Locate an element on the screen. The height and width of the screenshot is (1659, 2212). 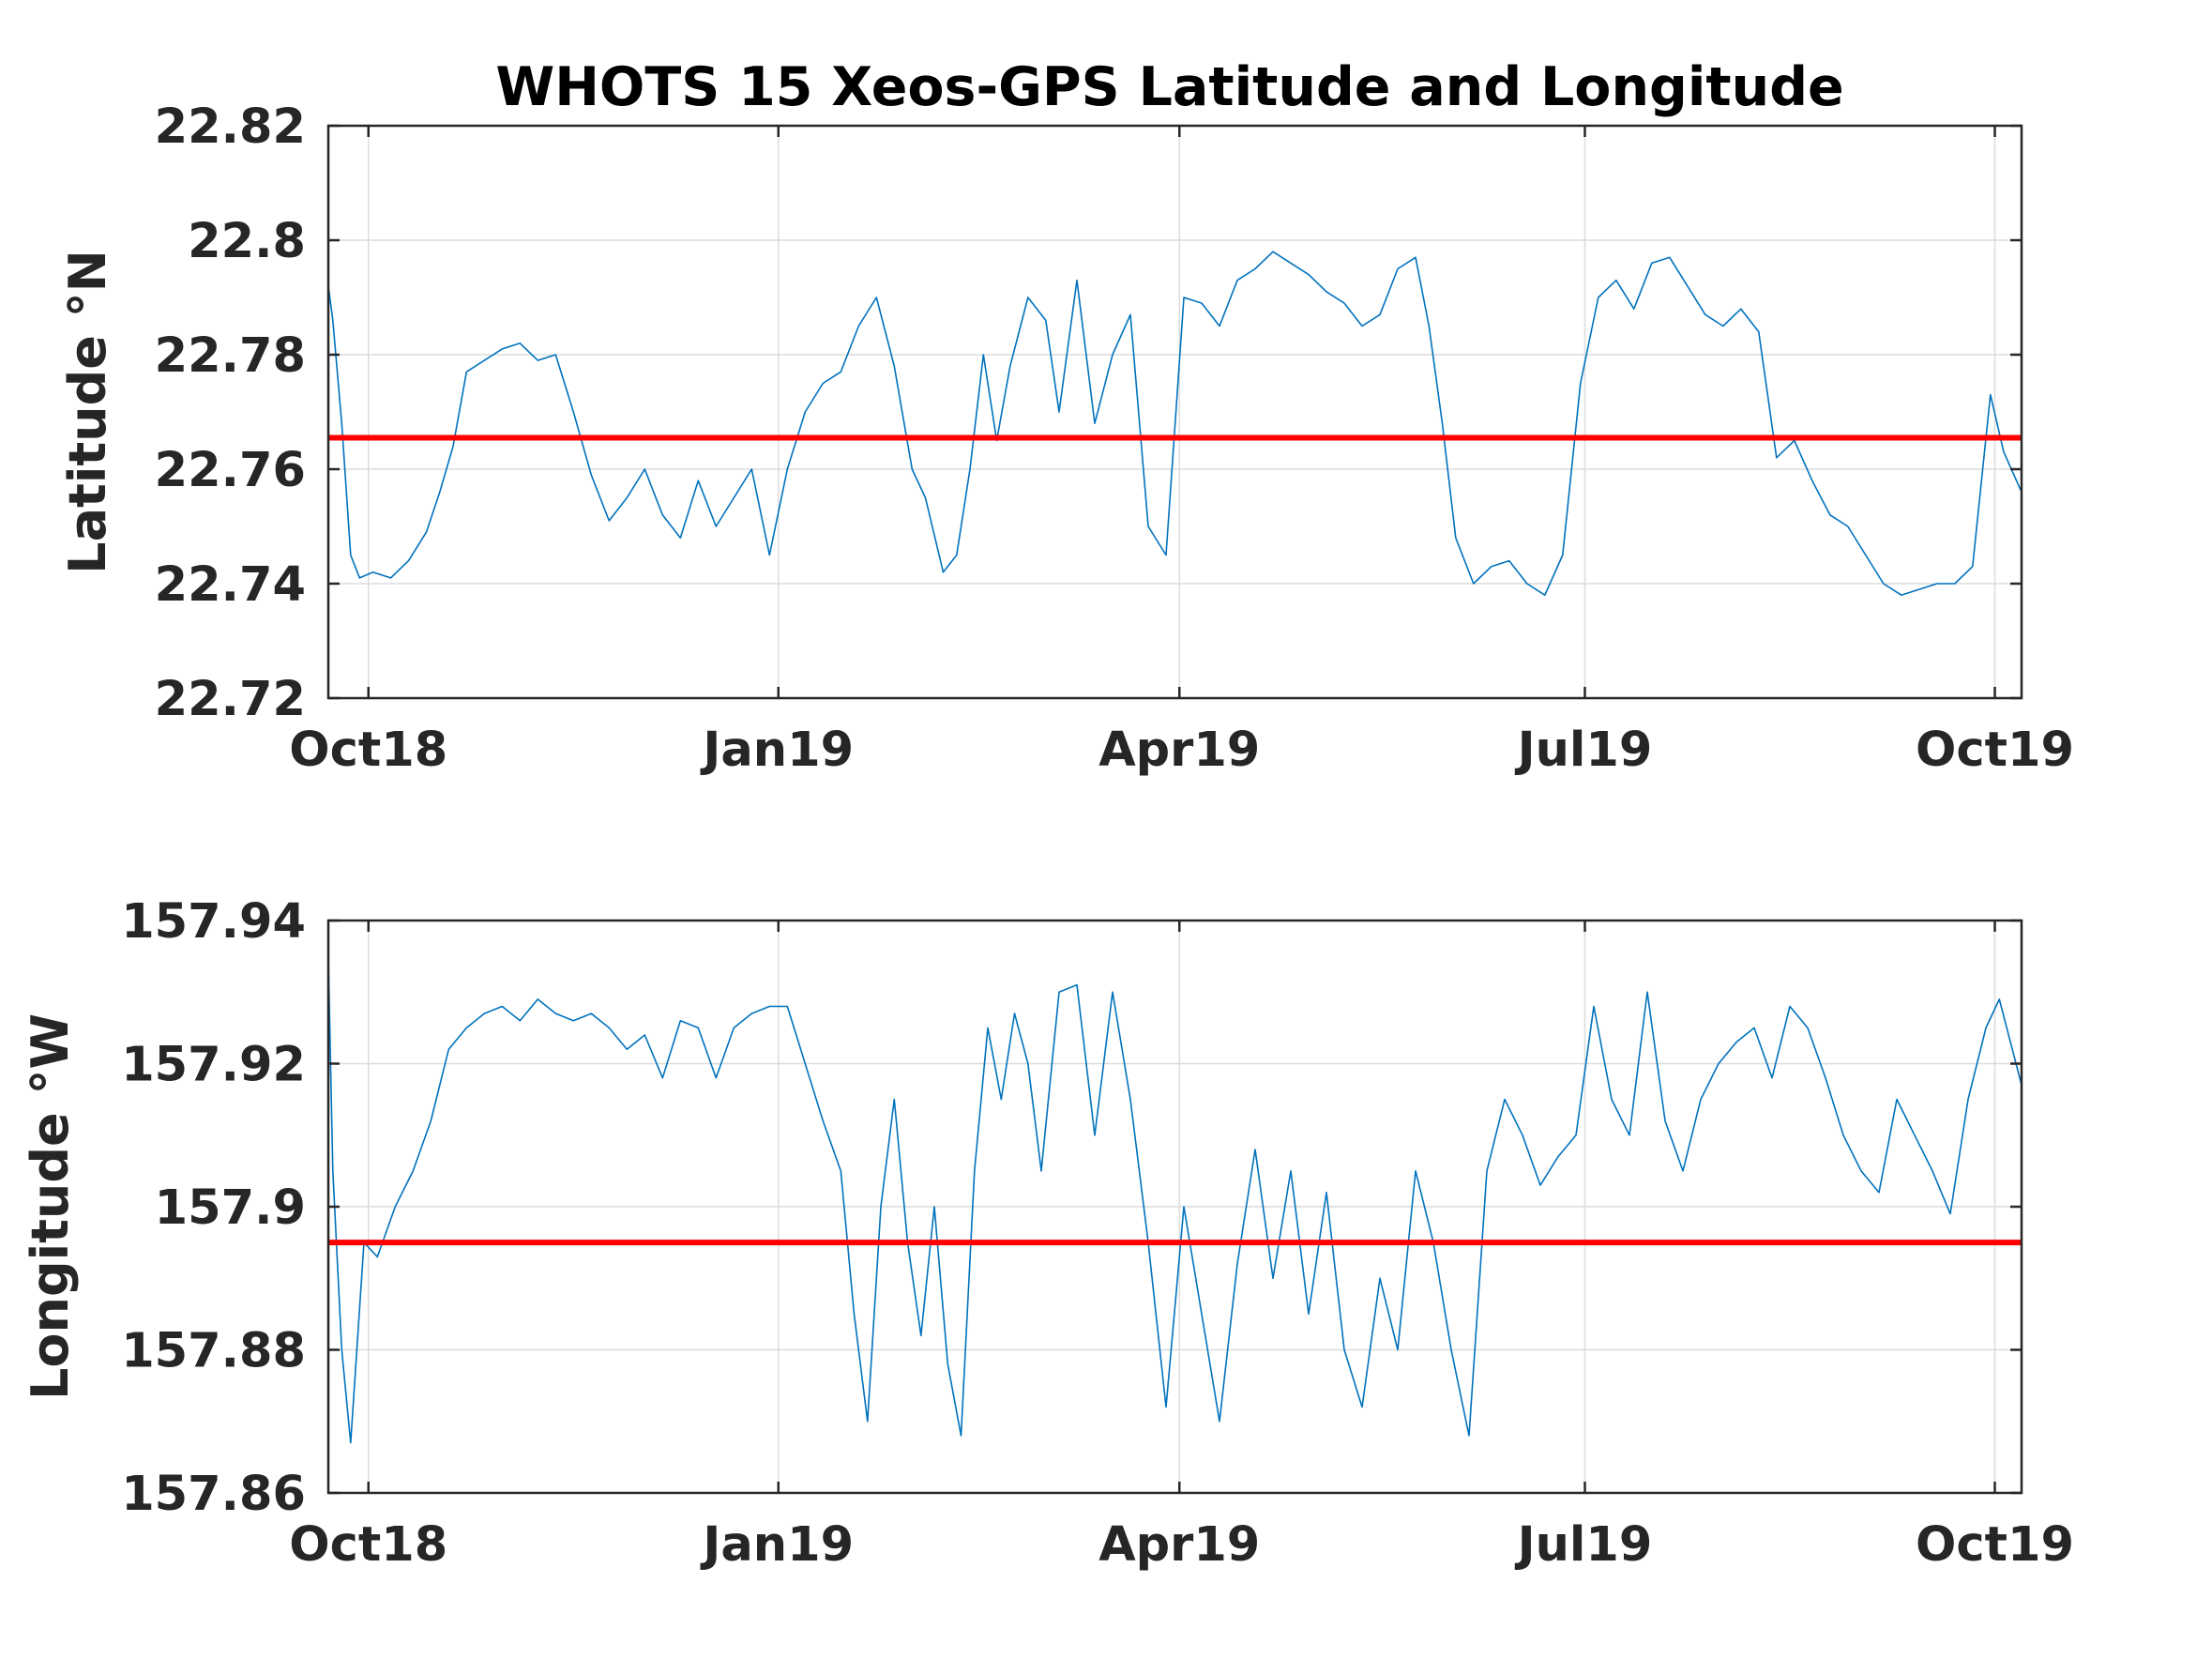
longitude-y-tick-label: 157.9 is located at coordinates (230, 1208).